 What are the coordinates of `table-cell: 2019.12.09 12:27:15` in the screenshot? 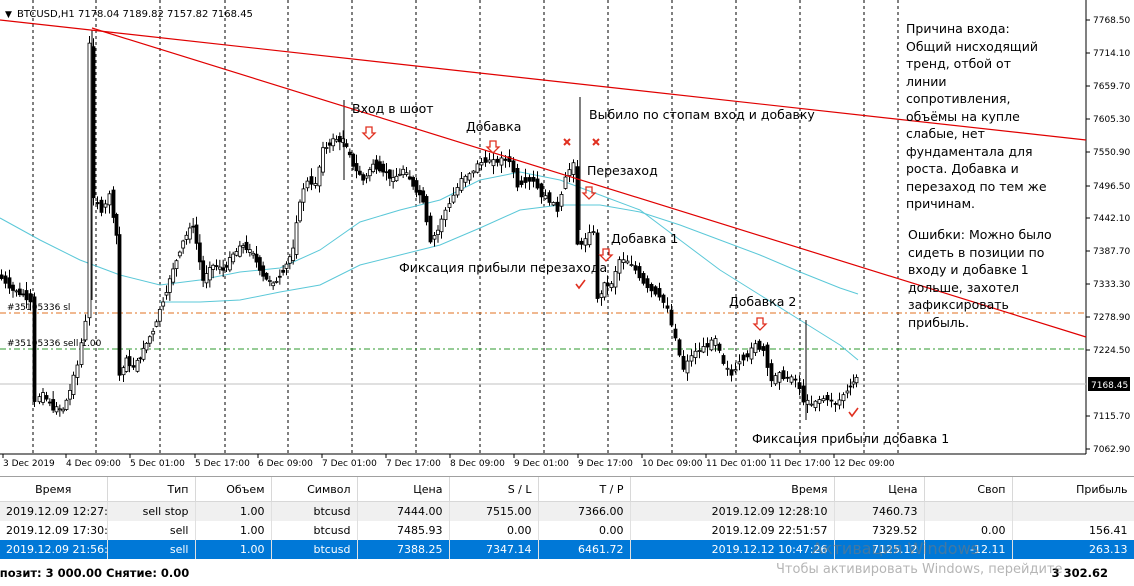 It's located at (54, 511).